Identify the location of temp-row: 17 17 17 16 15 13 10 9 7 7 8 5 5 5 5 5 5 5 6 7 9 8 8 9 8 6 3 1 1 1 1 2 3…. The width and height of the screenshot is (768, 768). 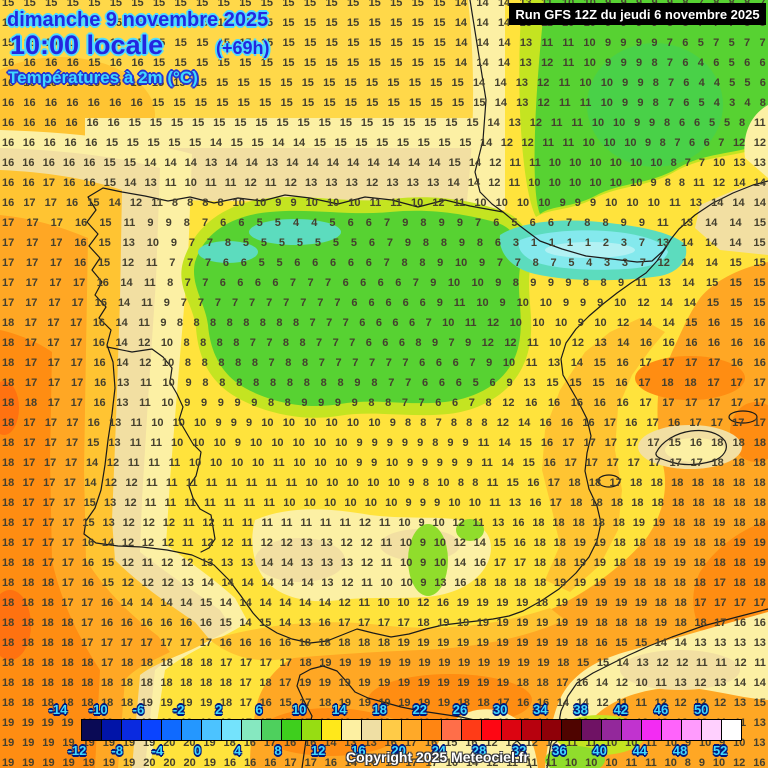
(384, 243).